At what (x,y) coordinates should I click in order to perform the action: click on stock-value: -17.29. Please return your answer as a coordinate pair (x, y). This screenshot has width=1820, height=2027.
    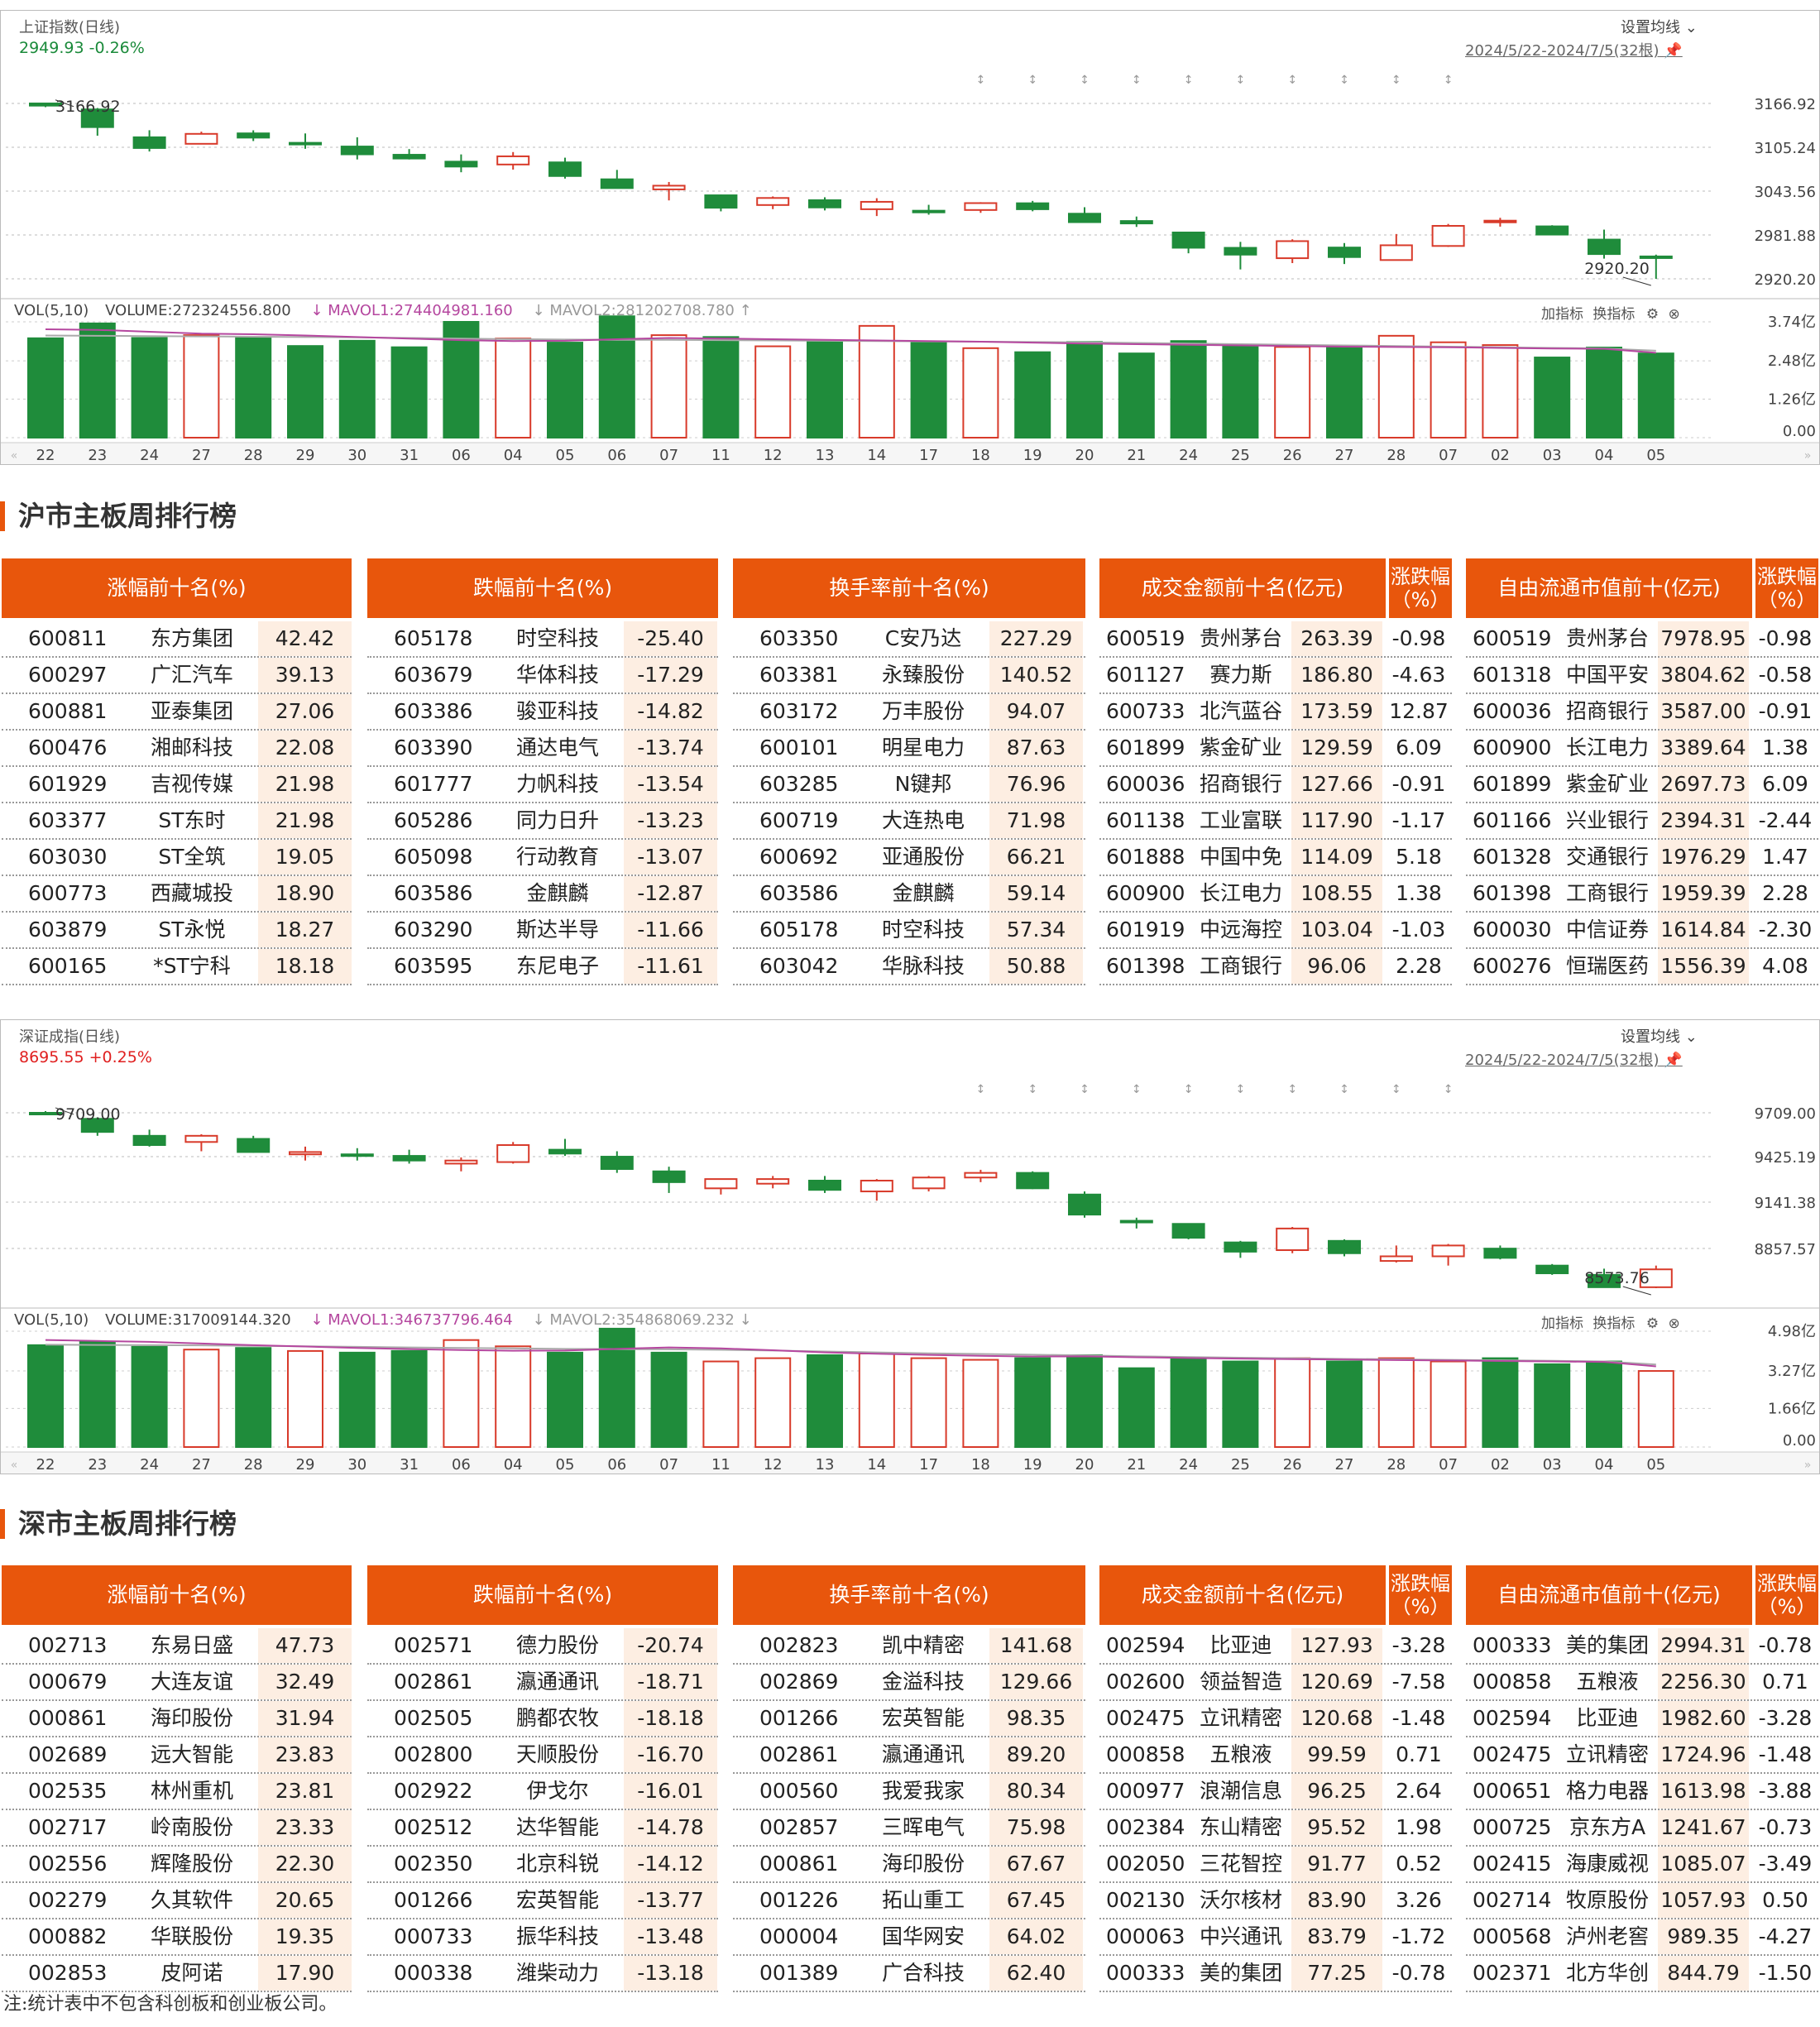
    Looking at the image, I should click on (670, 675).